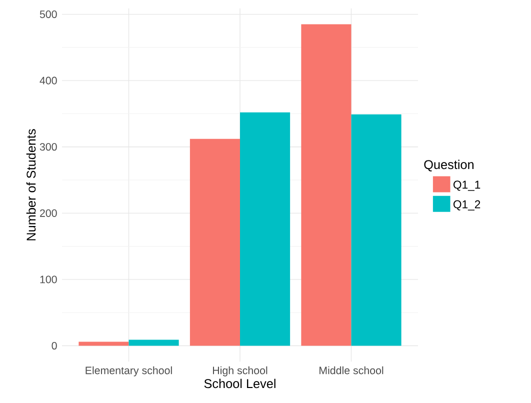 The height and width of the screenshot is (403, 531). What do you see at coordinates (48, 14) in the screenshot?
I see `y-tick-label: 500` at bounding box center [48, 14].